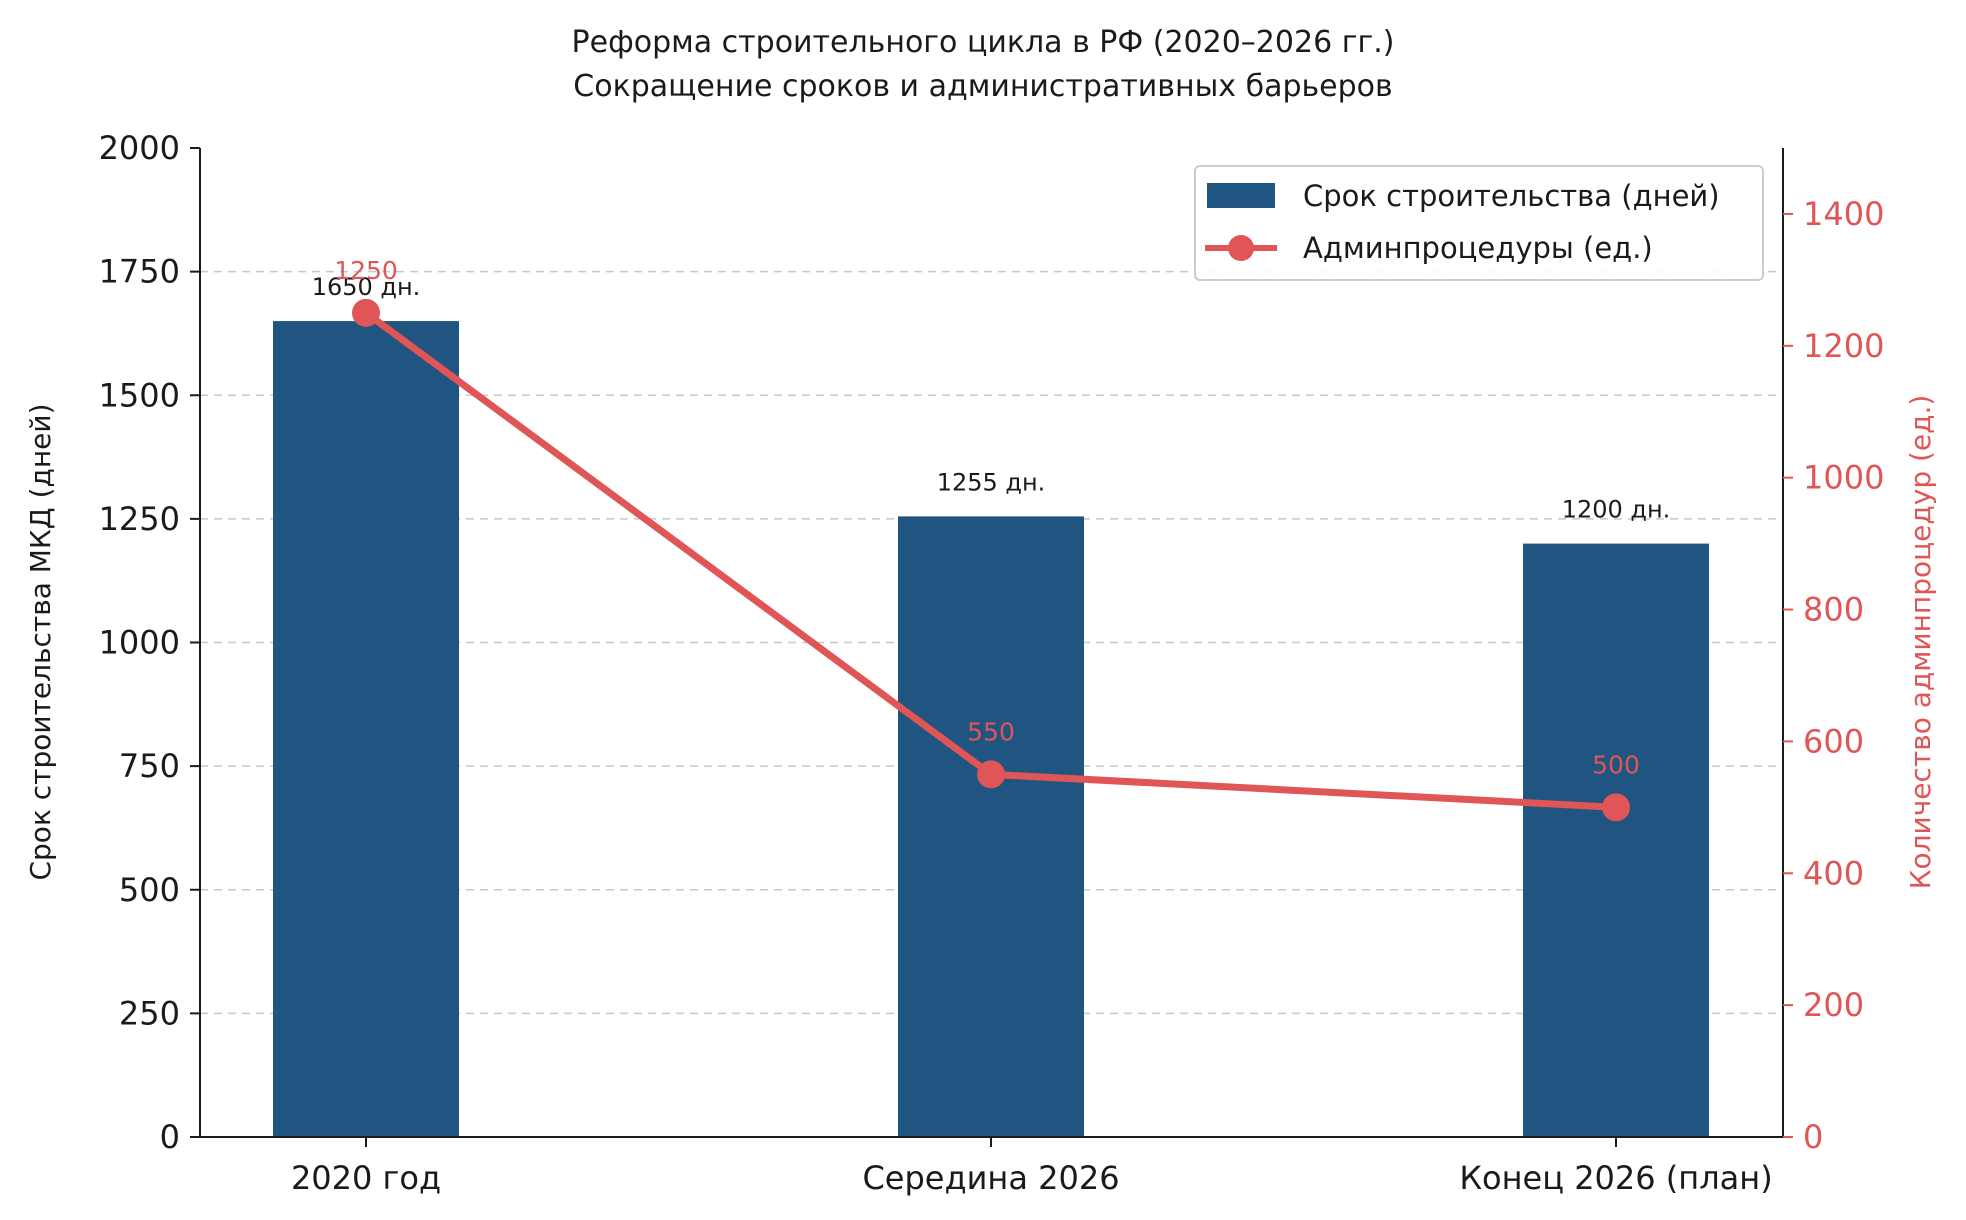 The height and width of the screenshot is (1220, 1966). Describe the element at coordinates (1615, 1178) in the screenshot. I see `x-tick-label: Конец 2026 (план)` at that location.